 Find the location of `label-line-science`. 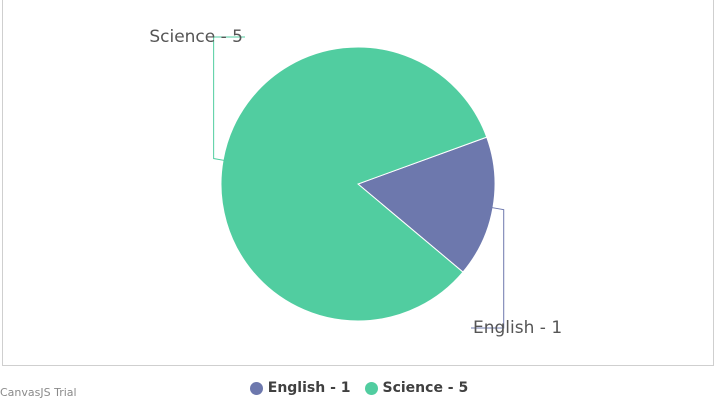

label-line-science is located at coordinates (229, 99).